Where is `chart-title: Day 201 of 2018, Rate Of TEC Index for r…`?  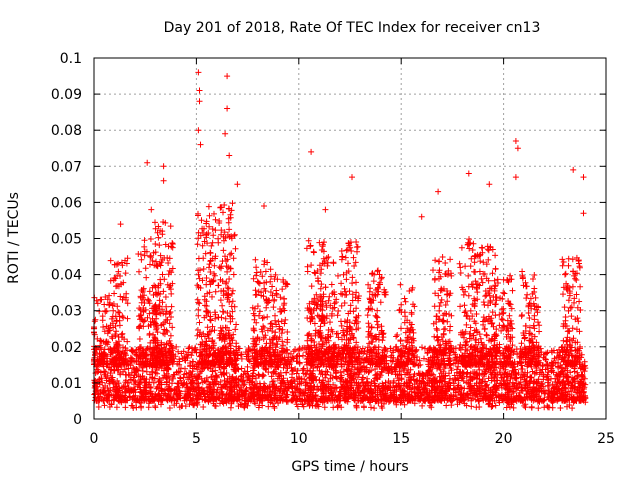 chart-title: Day 201 of 2018, Rate Of TEC Index for r… is located at coordinates (352, 28).